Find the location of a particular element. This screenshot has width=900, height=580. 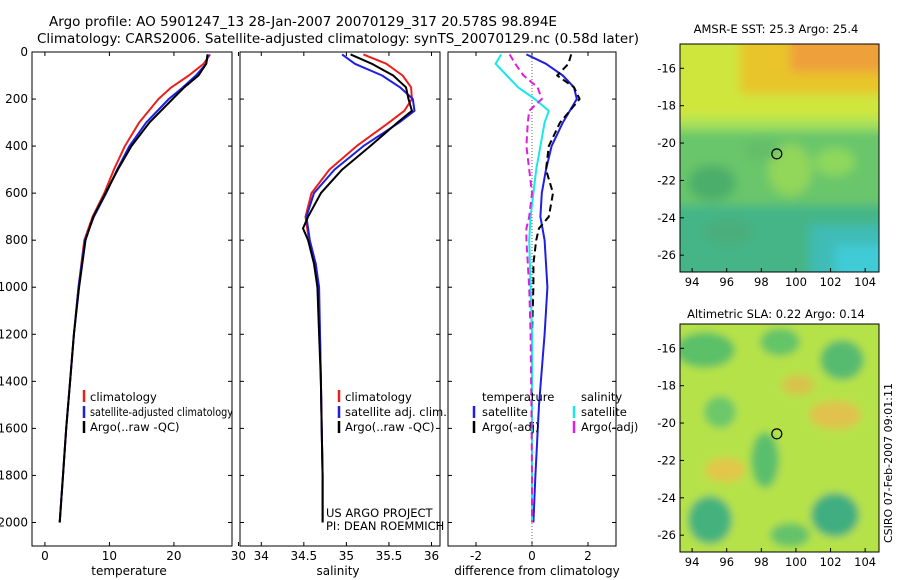

y-tick-label: 1000 is located at coordinates (14, 287).